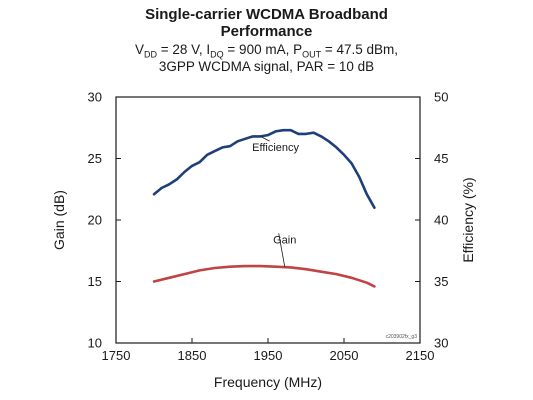 This screenshot has height=400, width=533. I want to click on right-tick-label: 40, so click(441, 220).